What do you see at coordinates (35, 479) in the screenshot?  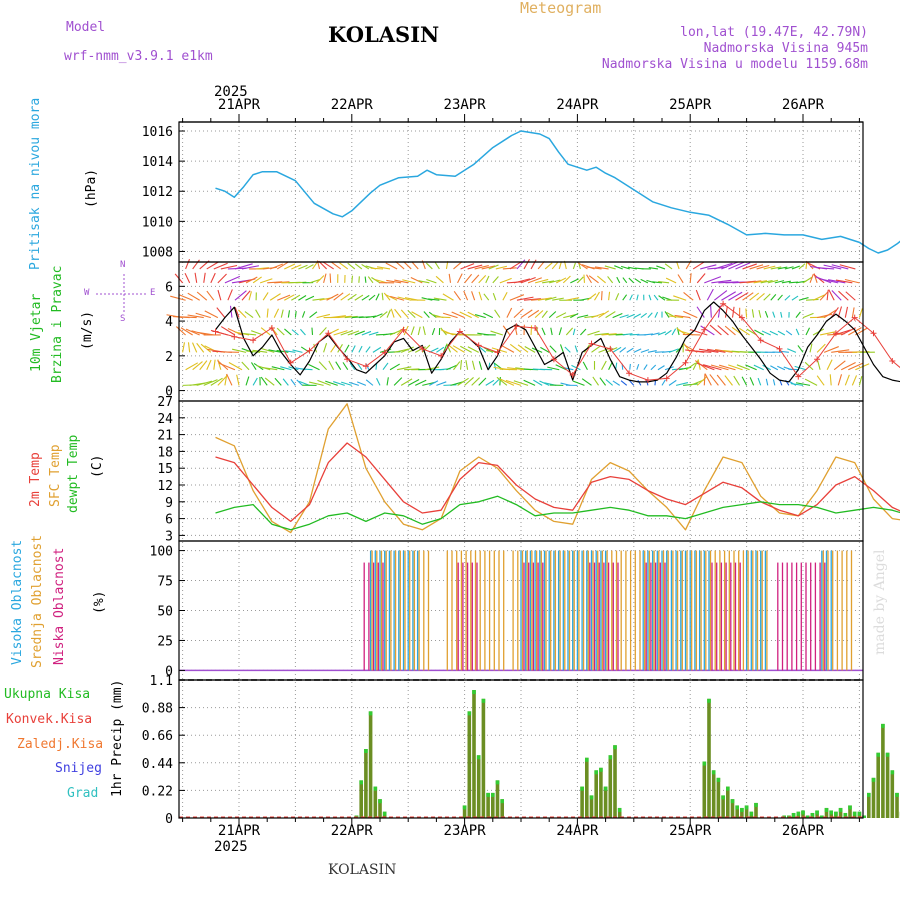 I see `temp-label-2m: 2m Temp` at bounding box center [35, 479].